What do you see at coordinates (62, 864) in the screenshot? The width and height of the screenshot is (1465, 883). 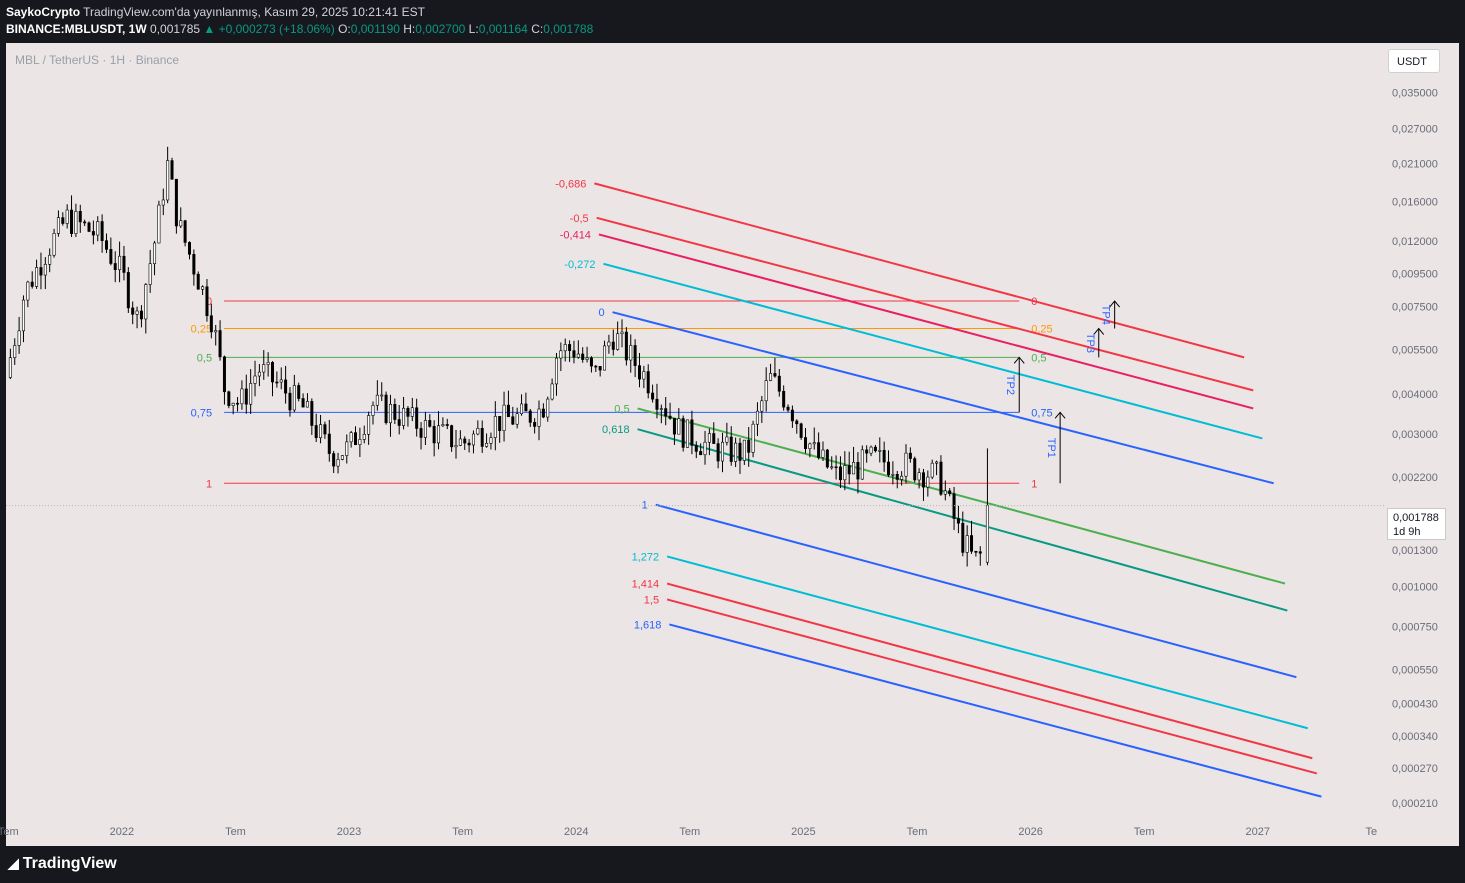 I see `tradingview-logo: ◢ TradingView` at bounding box center [62, 864].